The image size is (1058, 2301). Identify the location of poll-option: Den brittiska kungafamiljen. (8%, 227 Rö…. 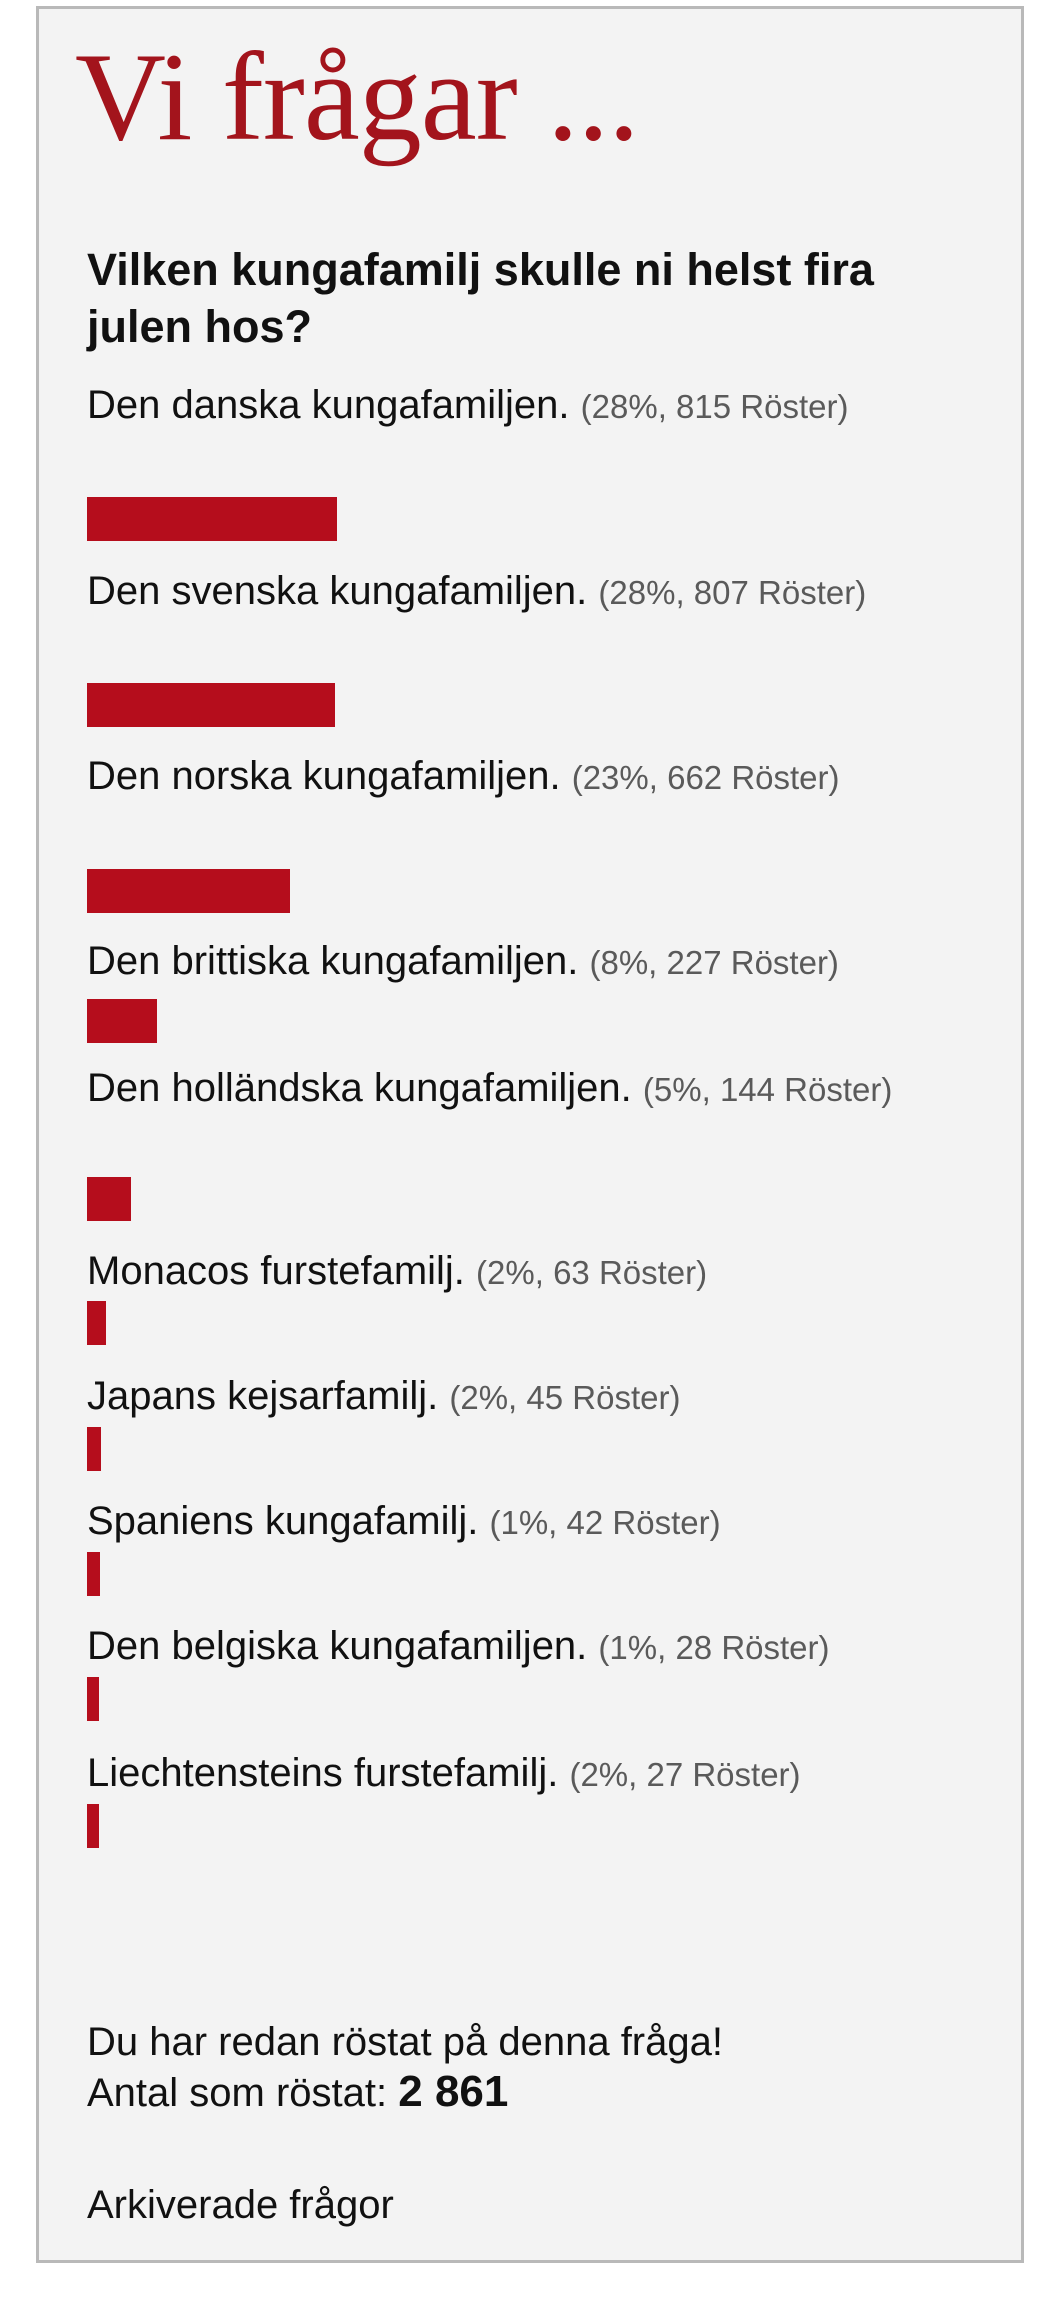
(567, 962).